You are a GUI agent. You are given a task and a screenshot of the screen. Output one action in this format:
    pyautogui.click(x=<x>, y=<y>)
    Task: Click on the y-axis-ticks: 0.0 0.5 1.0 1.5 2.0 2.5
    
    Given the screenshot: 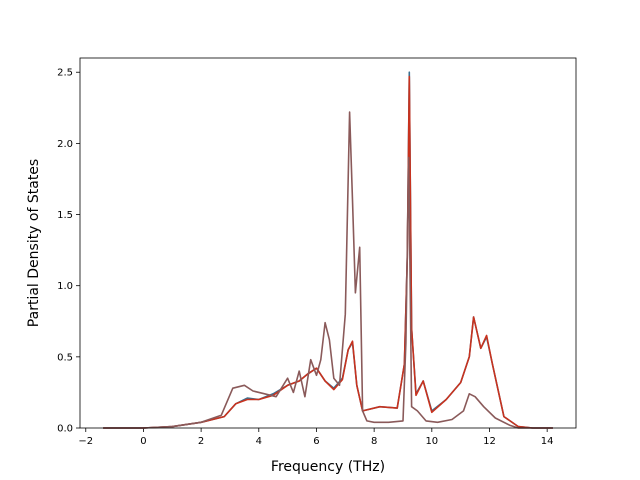 What is the action you would take?
    pyautogui.click(x=68, y=251)
    